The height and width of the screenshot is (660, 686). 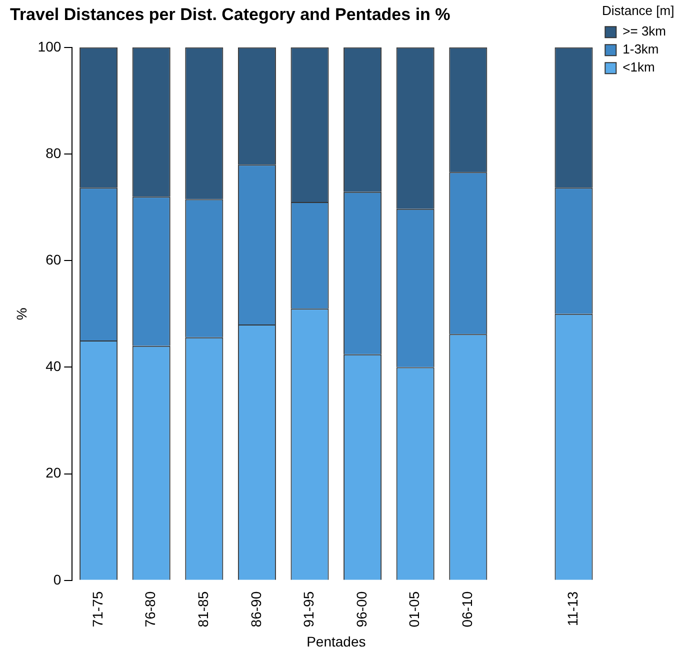 I want to click on x-tick-label: 96-00, so click(x=361, y=609).